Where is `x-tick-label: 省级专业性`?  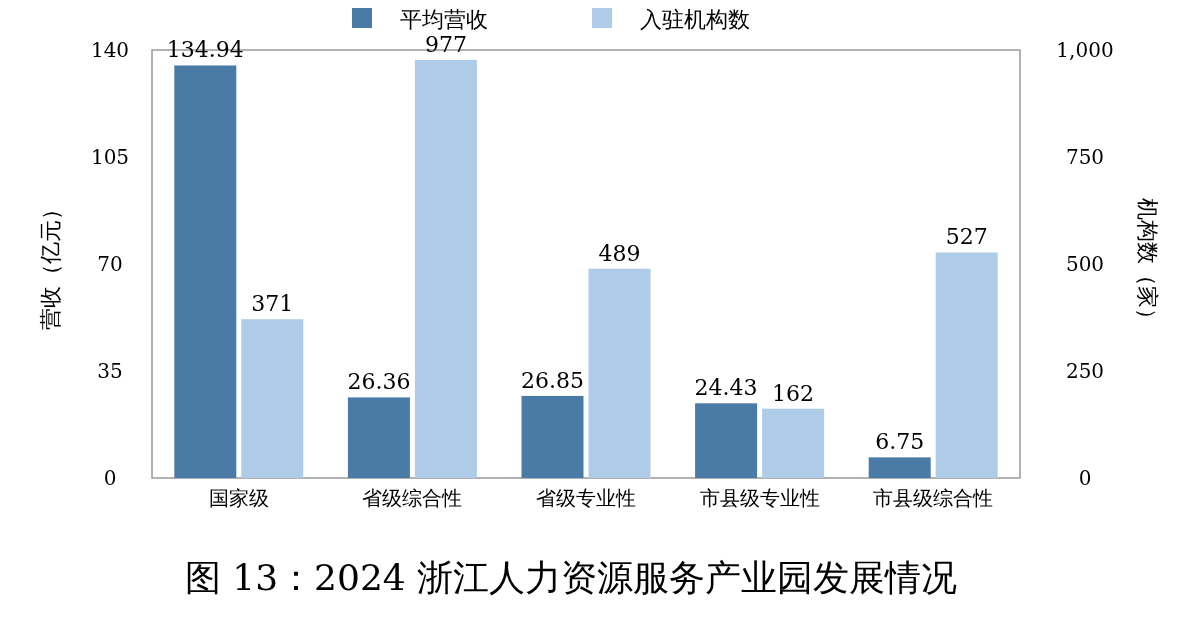
x-tick-label: 省级专业性 is located at coordinates (586, 498).